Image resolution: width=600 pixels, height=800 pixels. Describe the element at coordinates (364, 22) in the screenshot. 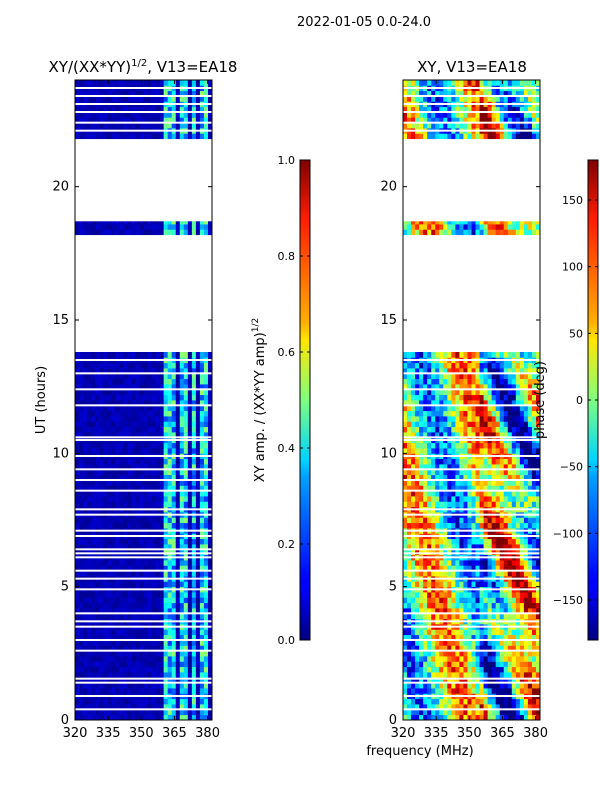

I see `figure-suptitle: 2022-01-05 0.0-24.0` at that location.